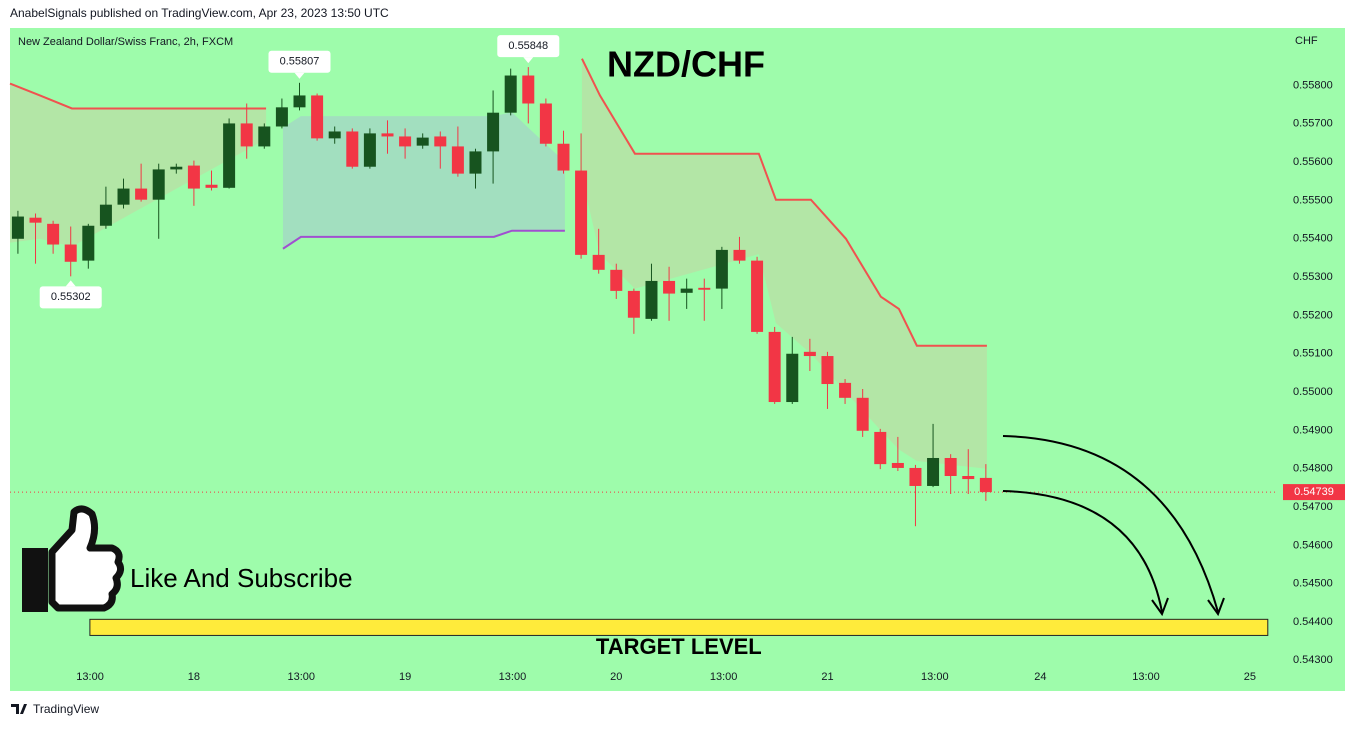 The width and height of the screenshot is (1354, 732). Describe the element at coordinates (679, 646) in the screenshot. I see `target-label: TARGET LEVEL` at that location.